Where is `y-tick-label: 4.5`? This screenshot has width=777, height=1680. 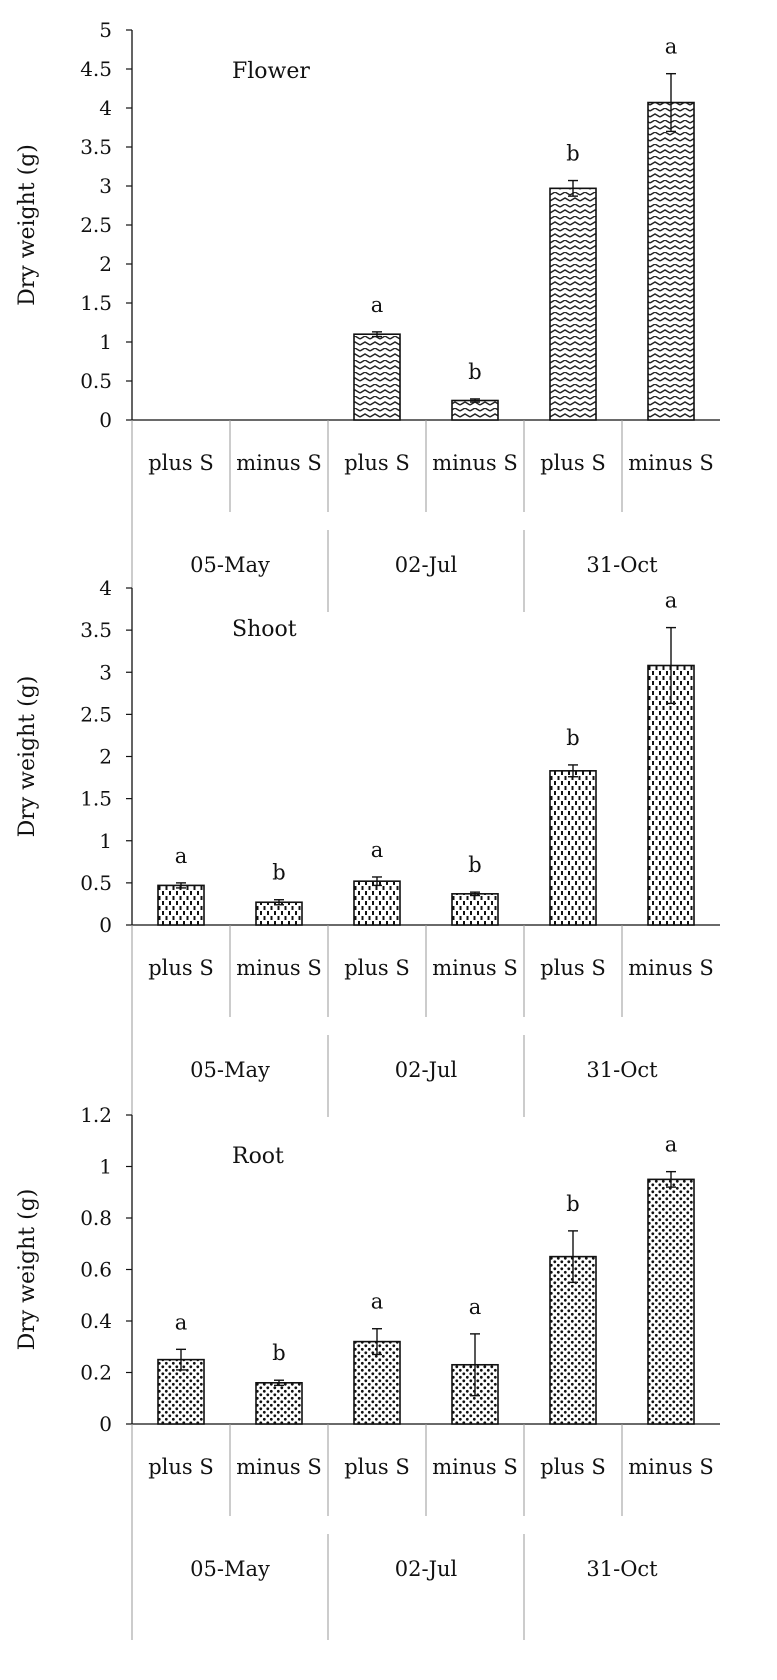
y-tick-label: 4.5 is located at coordinates (96, 69).